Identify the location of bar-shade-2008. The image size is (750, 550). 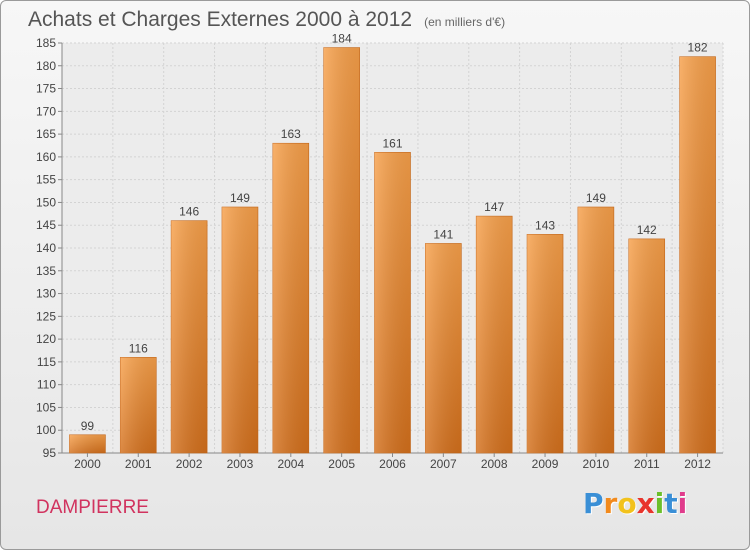
(494, 334).